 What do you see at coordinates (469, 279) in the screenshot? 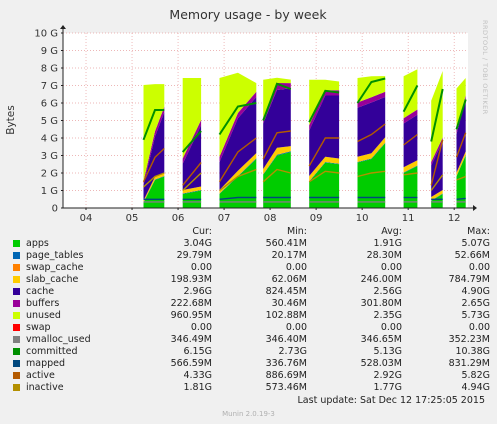
I see `legend-max: 784.79M` at bounding box center [469, 279].